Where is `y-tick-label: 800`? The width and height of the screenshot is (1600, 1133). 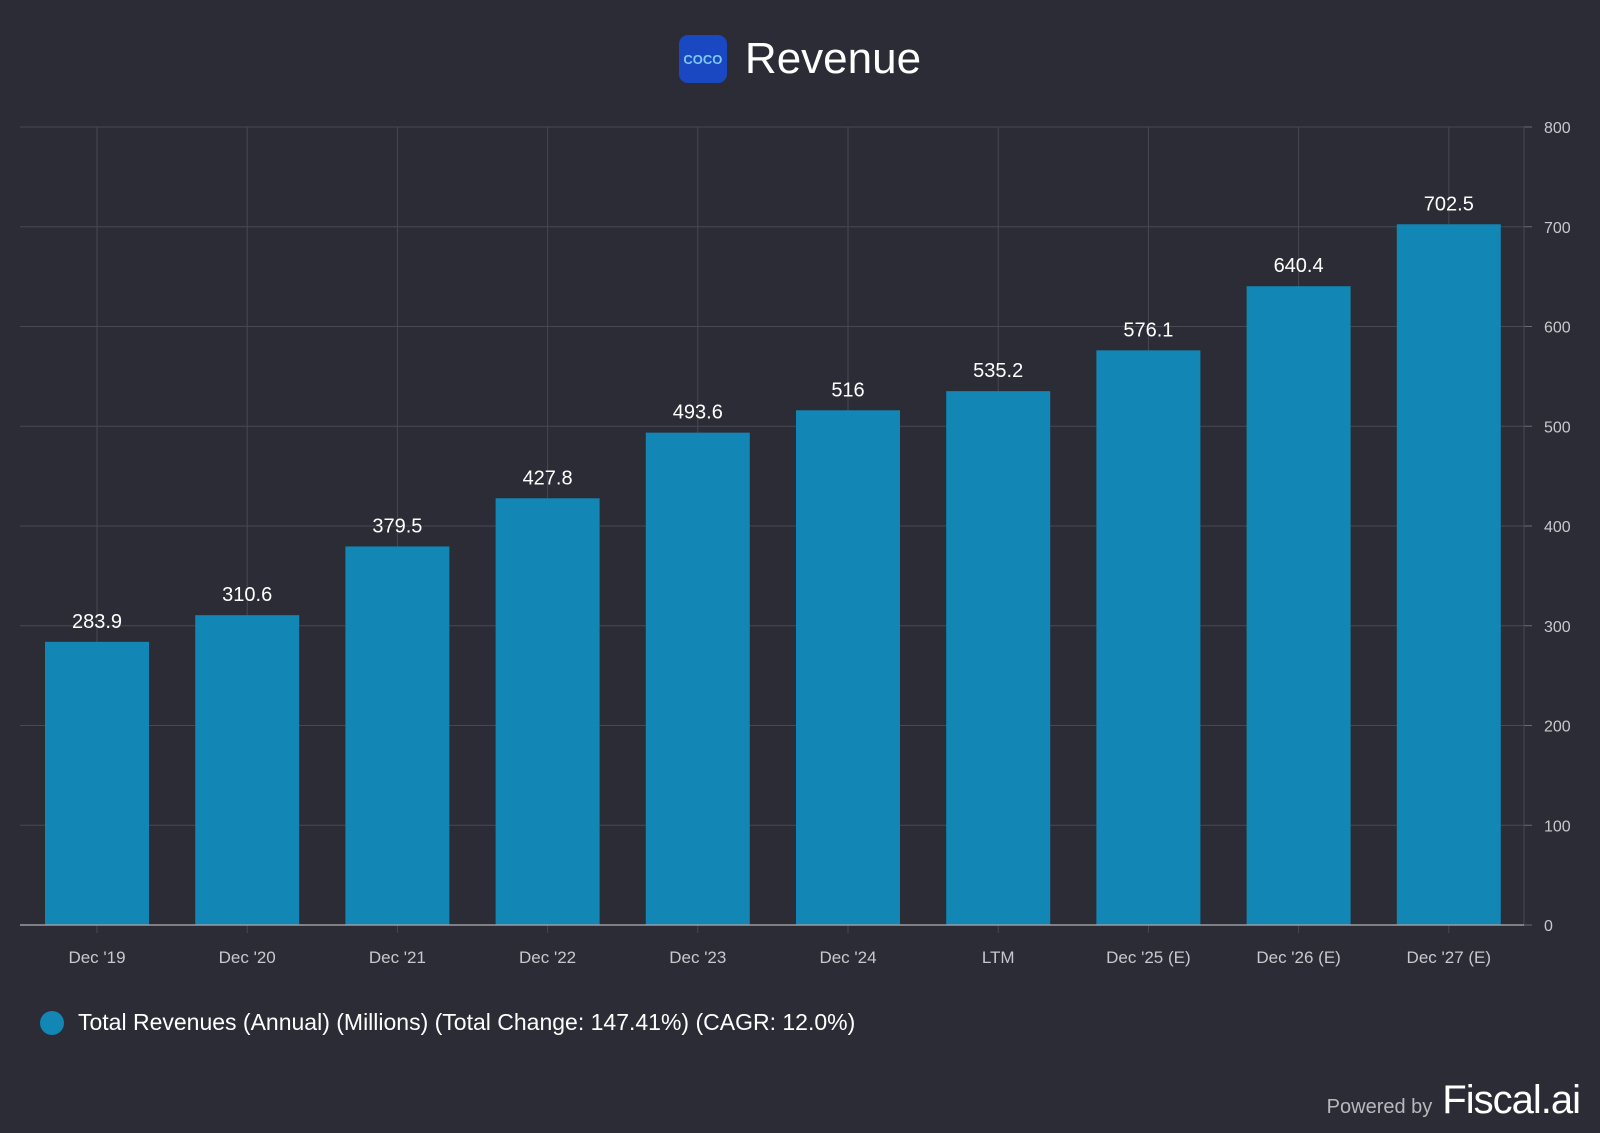
y-tick-label: 800 is located at coordinates (1557, 128).